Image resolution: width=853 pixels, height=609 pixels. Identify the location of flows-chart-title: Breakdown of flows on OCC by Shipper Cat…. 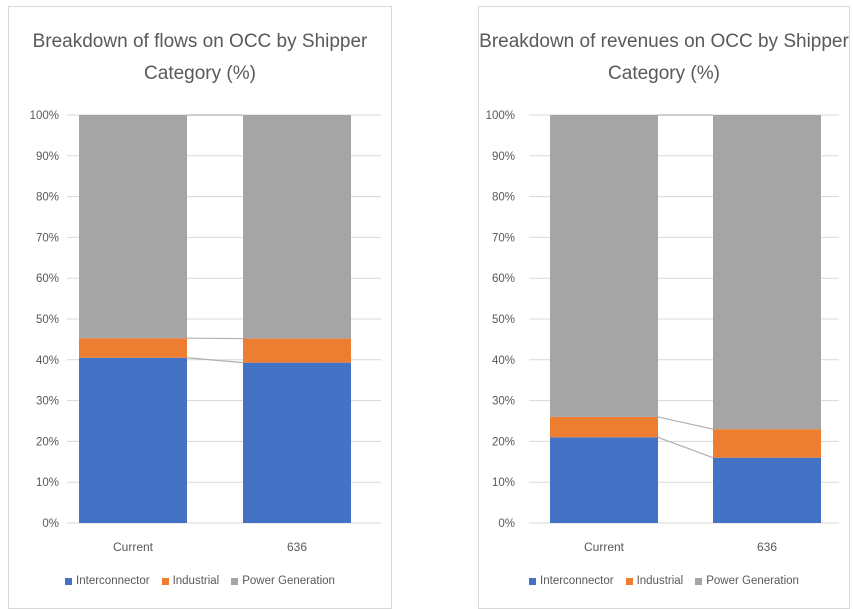
(200, 58).